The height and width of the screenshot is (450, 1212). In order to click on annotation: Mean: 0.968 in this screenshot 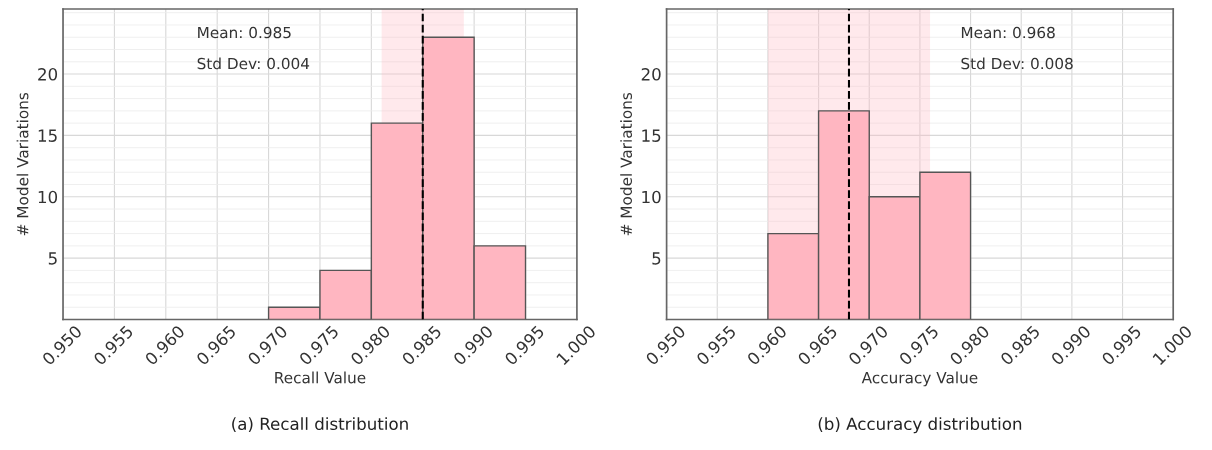, I will do `click(1008, 32)`.